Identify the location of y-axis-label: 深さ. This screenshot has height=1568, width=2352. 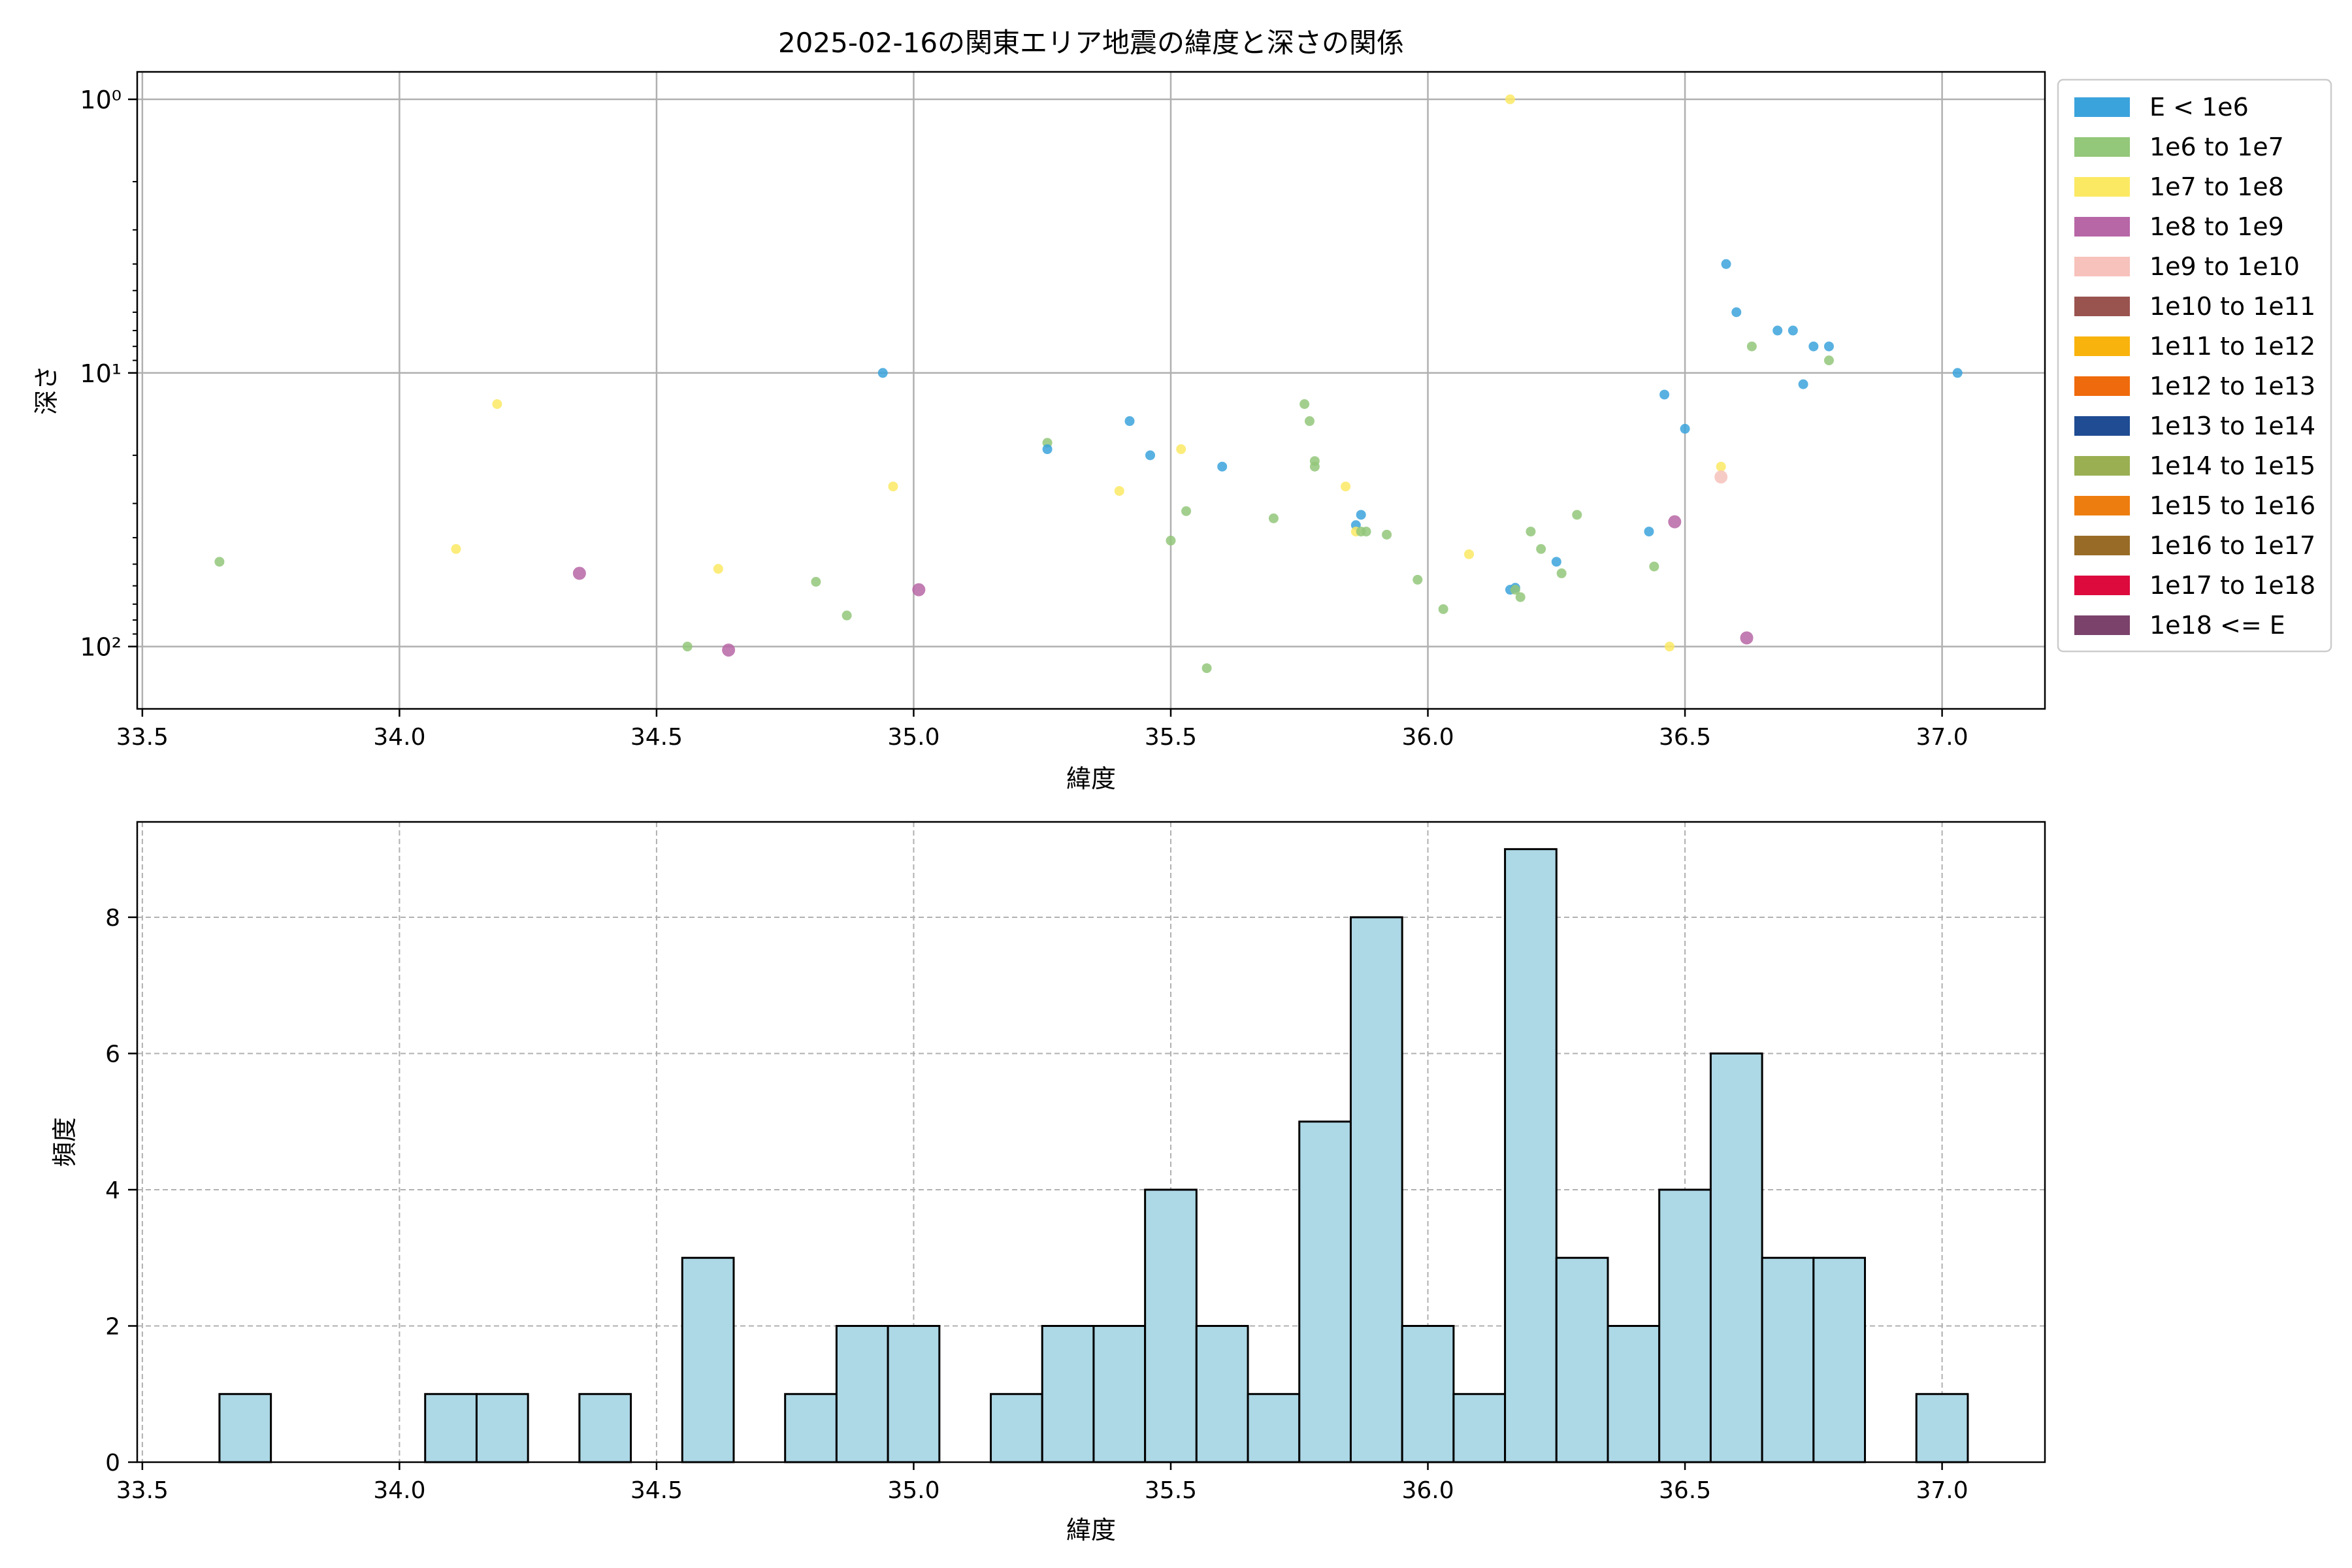
(46, 390).